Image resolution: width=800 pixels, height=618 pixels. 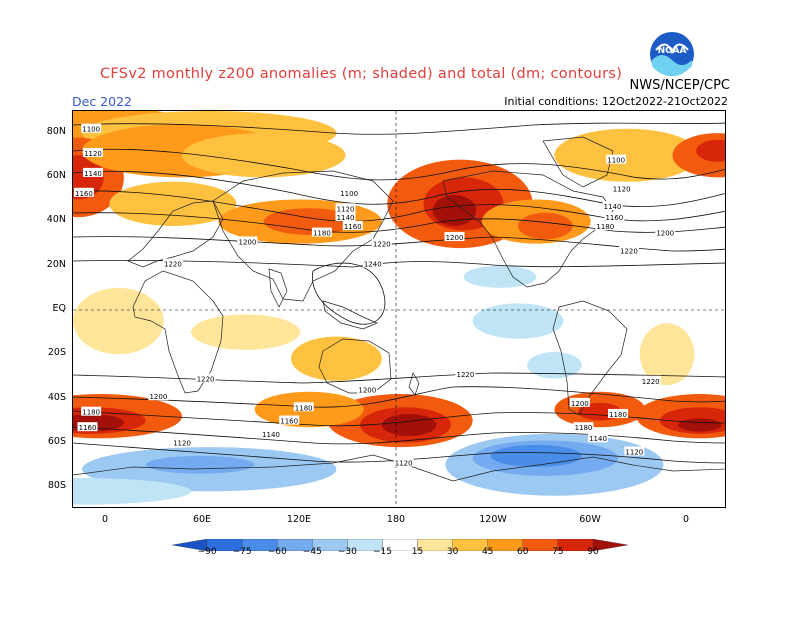 I want to click on colorbar-label: −60, so click(x=277, y=552).